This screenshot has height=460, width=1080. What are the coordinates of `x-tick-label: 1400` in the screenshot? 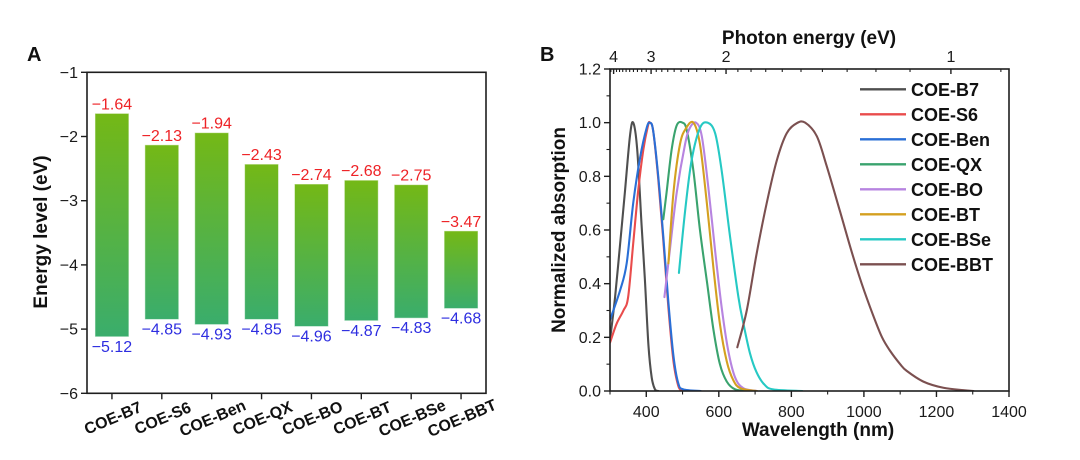 It's located at (1009, 412).